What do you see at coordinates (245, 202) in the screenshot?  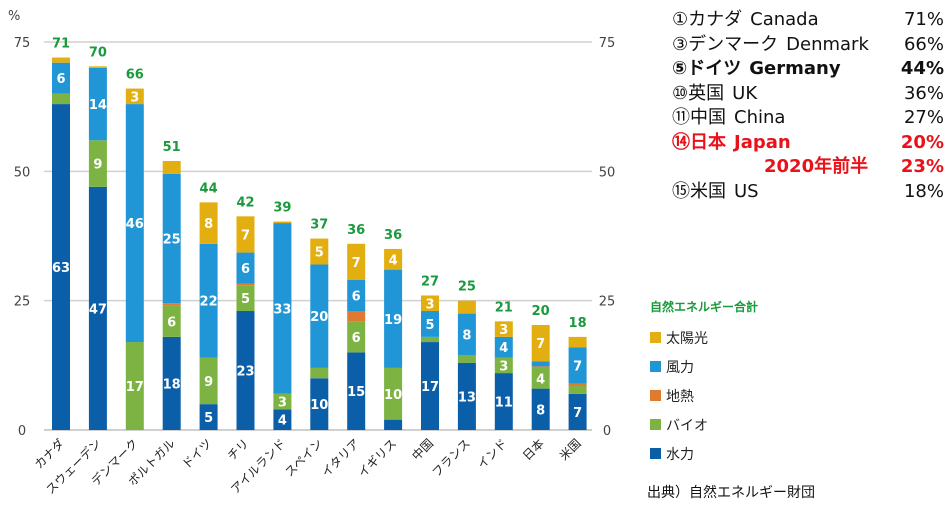 I see `total-label: 42` at bounding box center [245, 202].